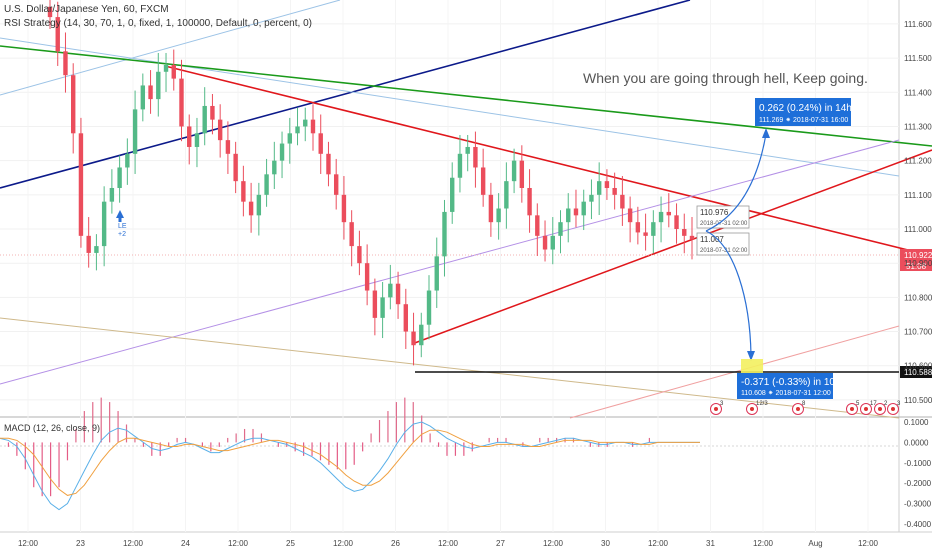 The width and height of the screenshot is (932, 555). I want to click on event-count: 3, so click(899, 404).